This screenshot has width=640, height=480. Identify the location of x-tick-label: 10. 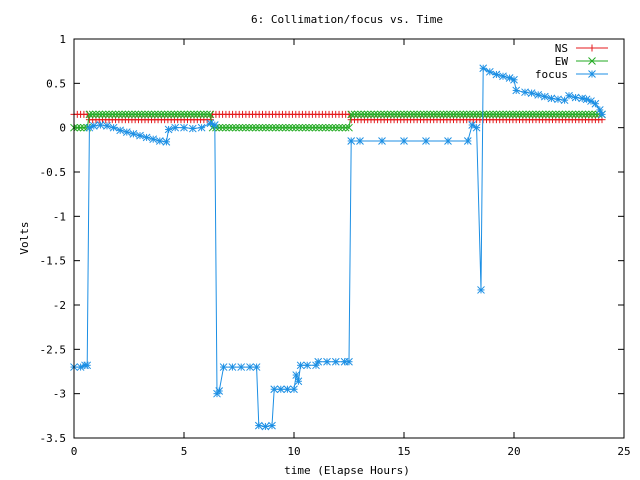
(293, 451).